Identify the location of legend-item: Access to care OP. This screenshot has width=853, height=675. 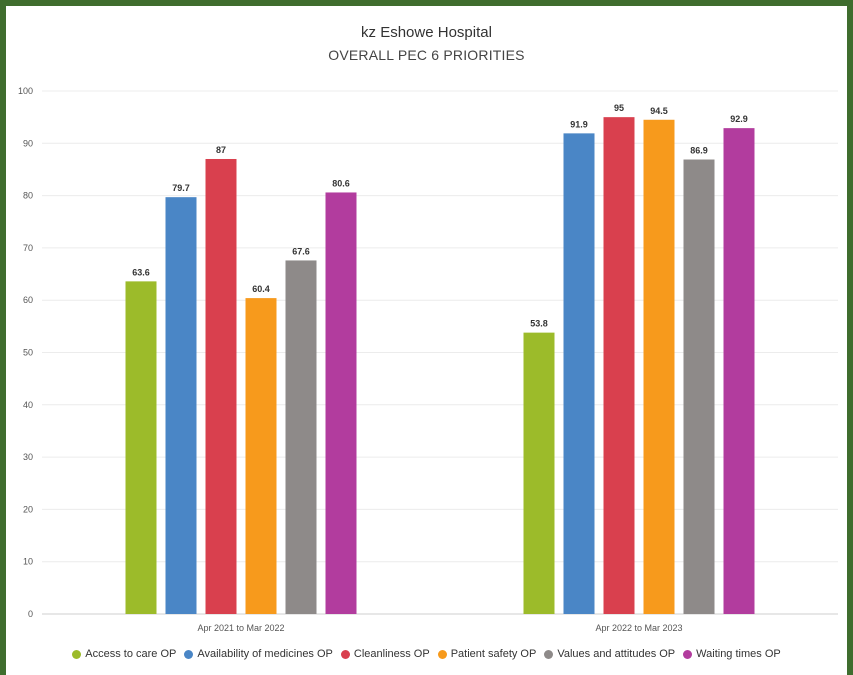
(124, 654).